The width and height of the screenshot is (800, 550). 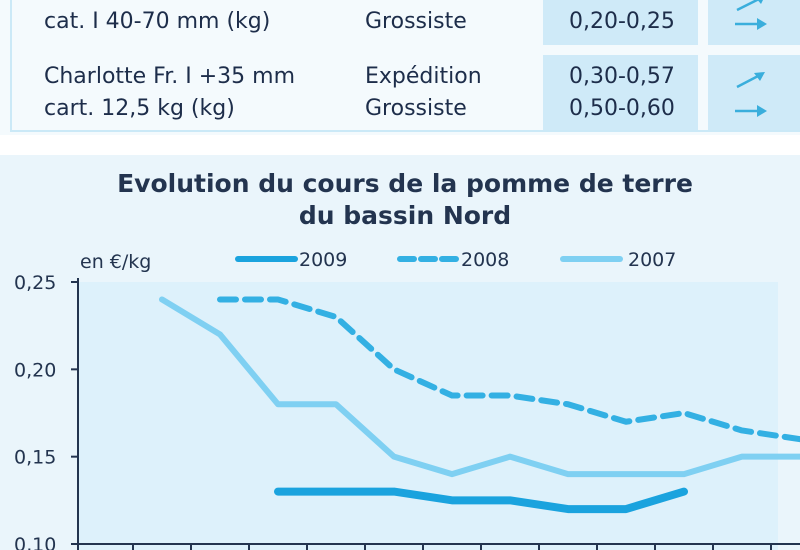 What do you see at coordinates (453, 260) in the screenshot?
I see `legend-item-2008: 2008` at bounding box center [453, 260].